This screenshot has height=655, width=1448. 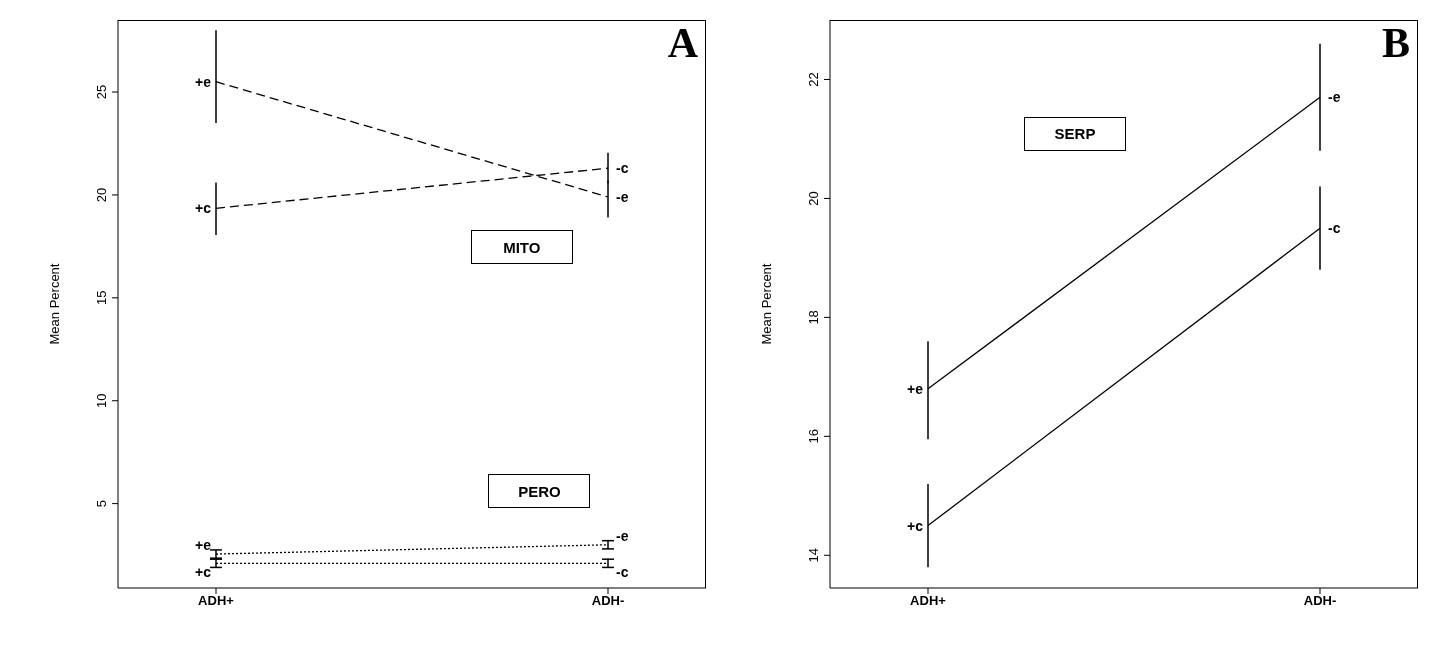 I want to click on chart-title: B, so click(x=1395, y=43).